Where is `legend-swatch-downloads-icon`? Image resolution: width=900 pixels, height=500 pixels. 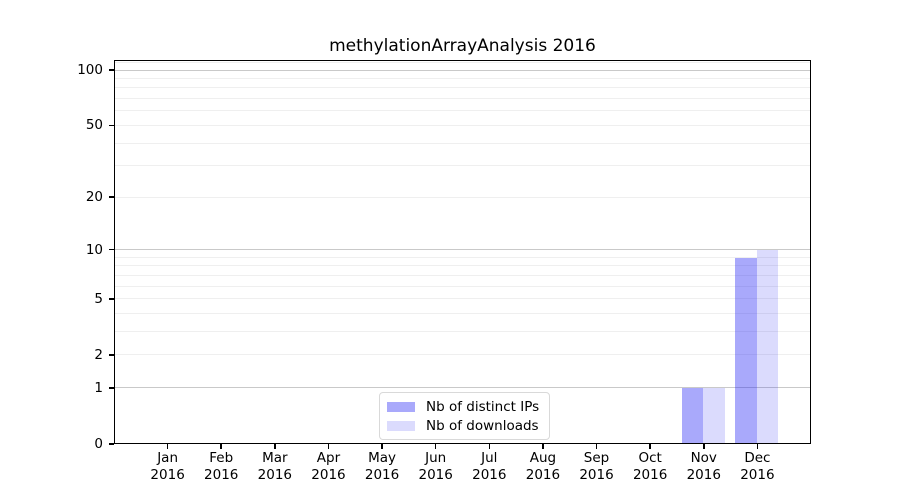 legend-swatch-downloads-icon is located at coordinates (401, 425).